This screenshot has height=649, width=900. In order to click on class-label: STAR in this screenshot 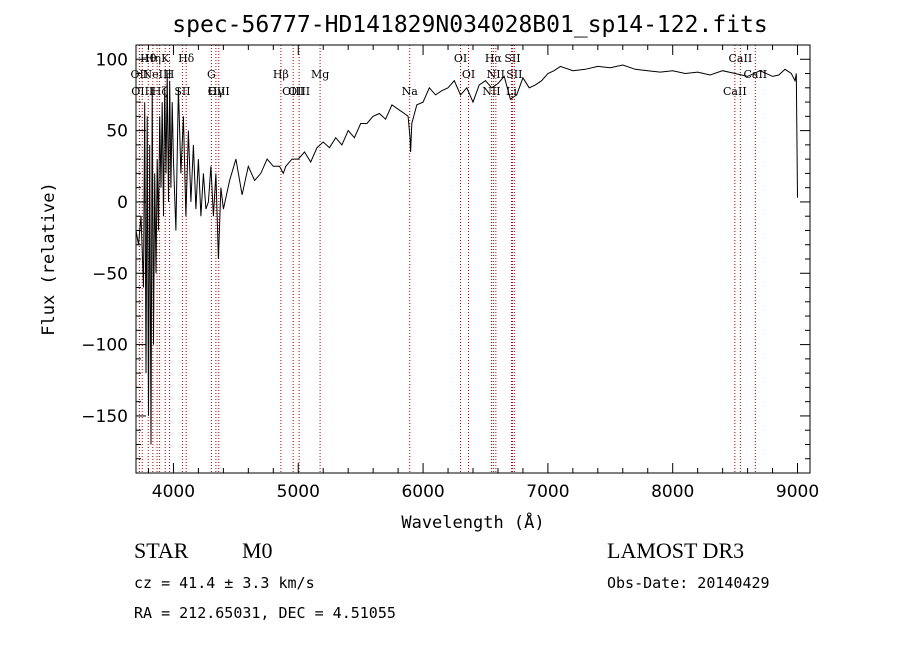, I will do `click(161, 550)`.